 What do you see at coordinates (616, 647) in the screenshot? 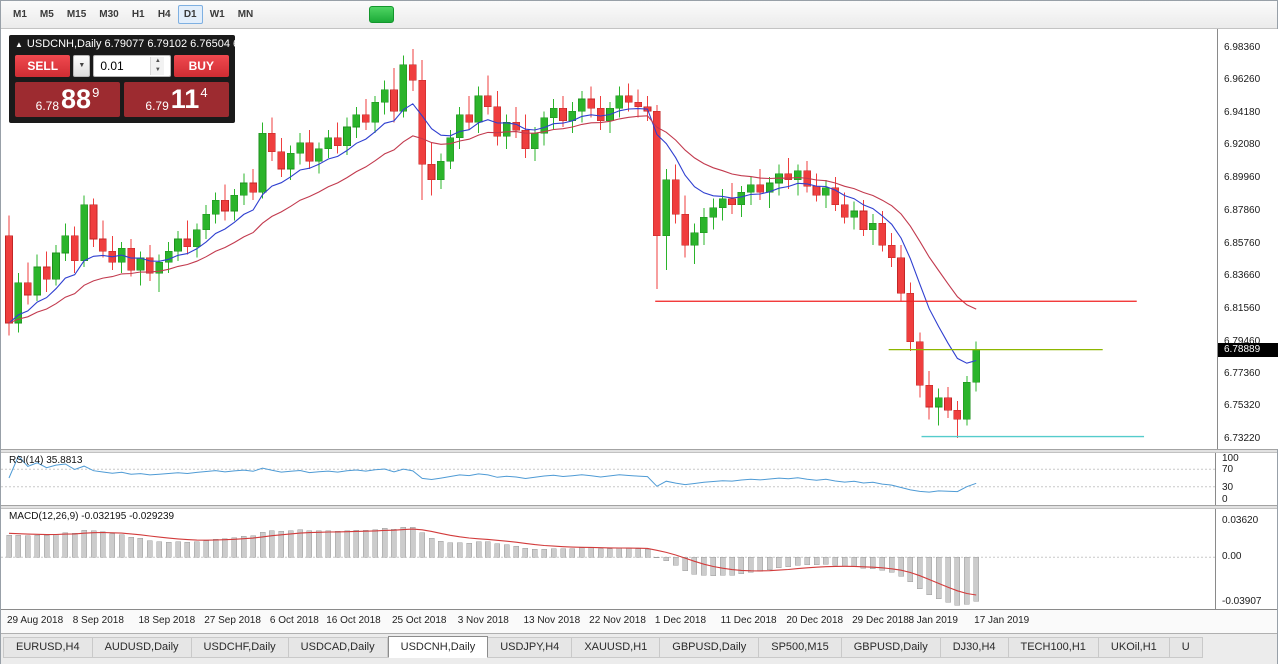
I see `chart-tab-xauusd-h1: XAUUSD,H1` at bounding box center [616, 647].